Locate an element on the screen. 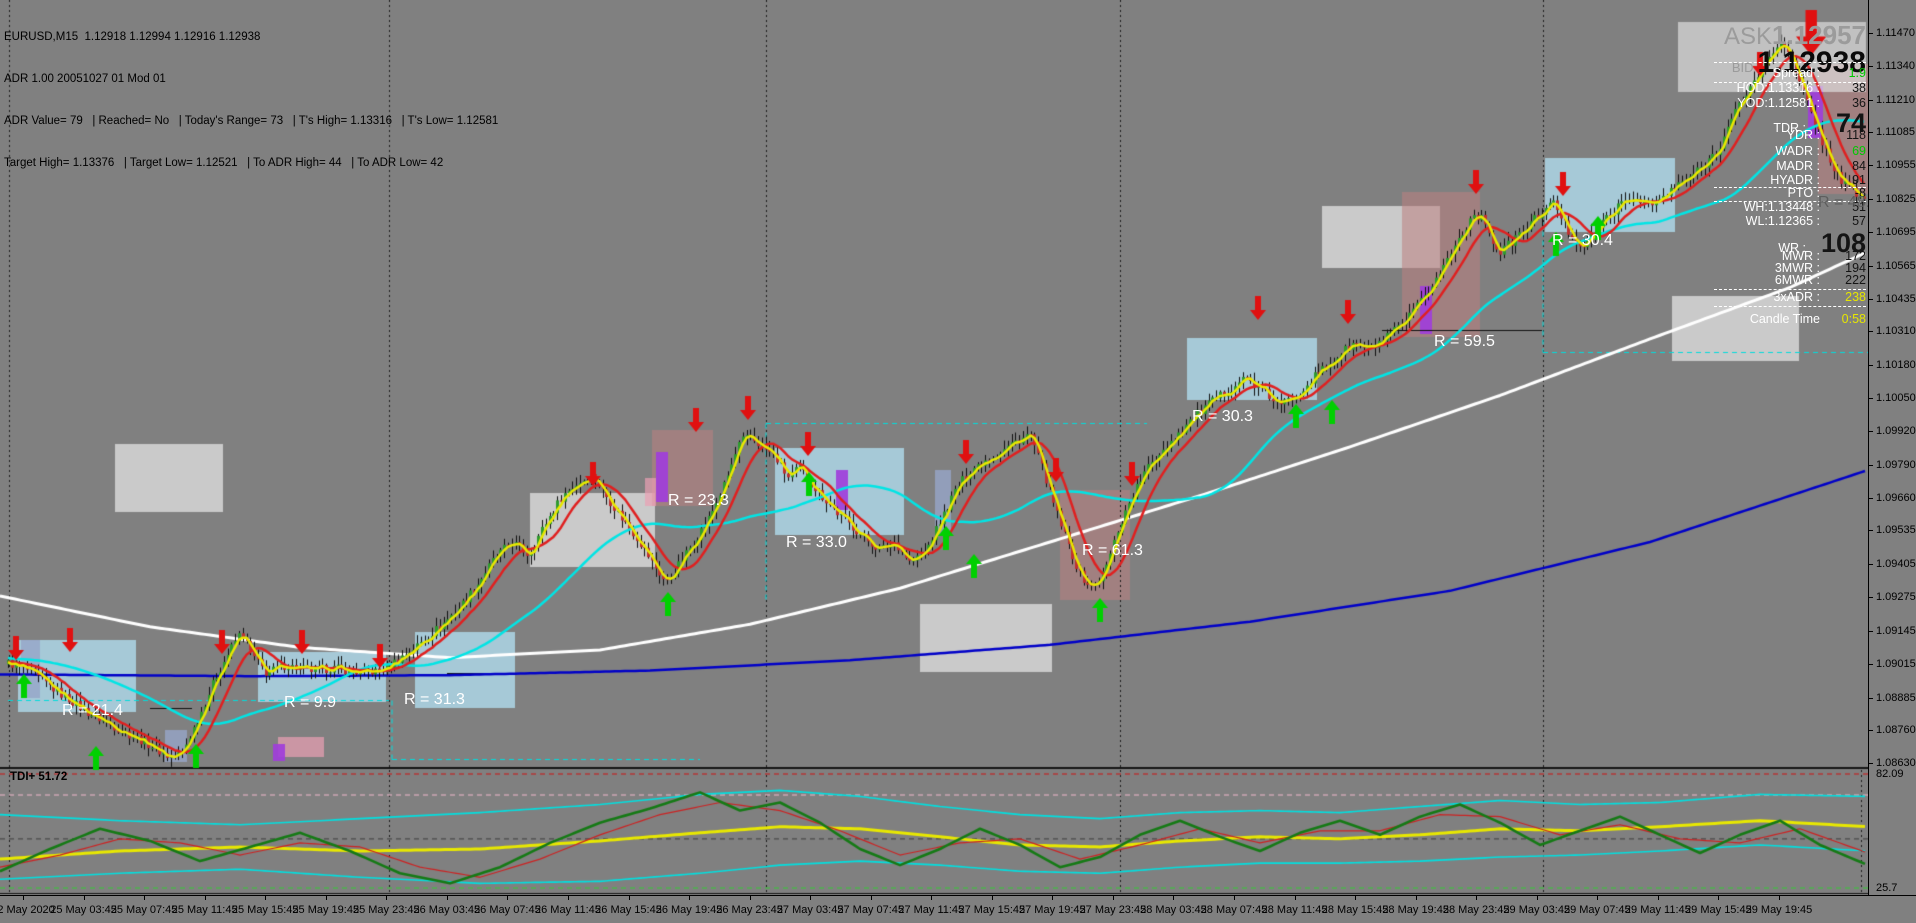 Image resolution: width=1916 pixels, height=923 pixels. time-axis-label: 27 May 07:45 is located at coordinates (871, 910).